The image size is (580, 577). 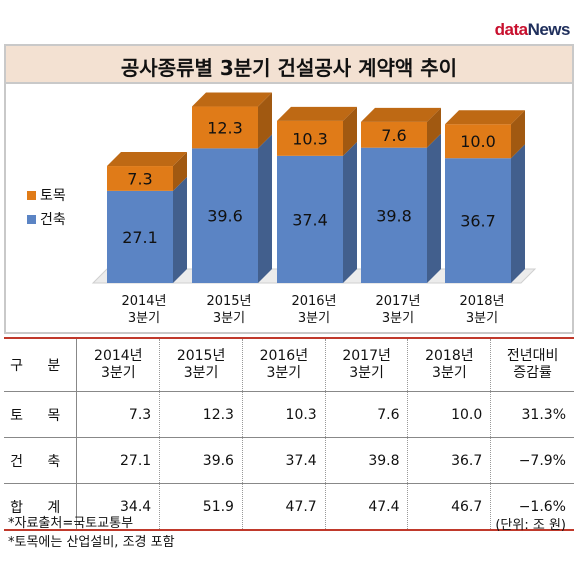 What do you see at coordinates (449, 414) in the screenshot?
I see `table-cell: 10.0` at bounding box center [449, 414].